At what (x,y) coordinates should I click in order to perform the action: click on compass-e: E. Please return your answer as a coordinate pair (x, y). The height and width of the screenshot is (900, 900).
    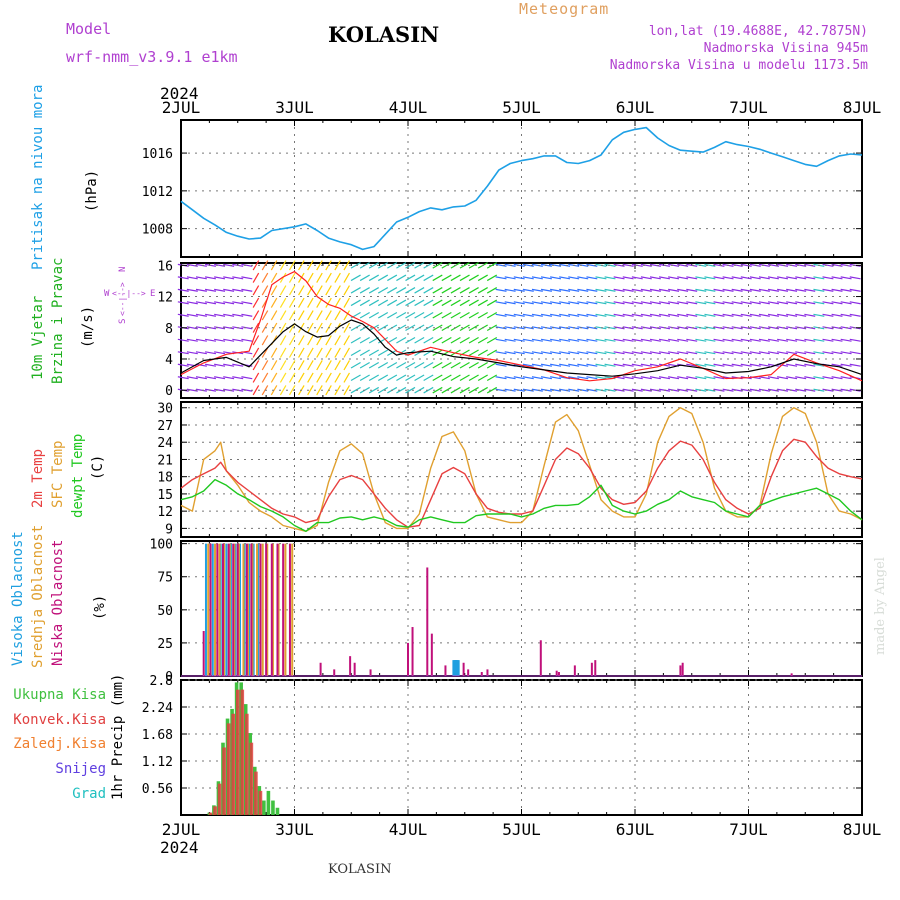
    Looking at the image, I should click on (153, 294).